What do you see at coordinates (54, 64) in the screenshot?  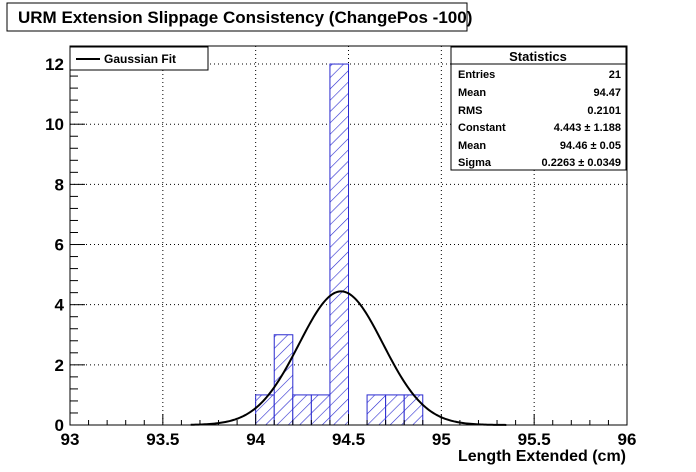 I see `y-tick-label: 12` at bounding box center [54, 64].